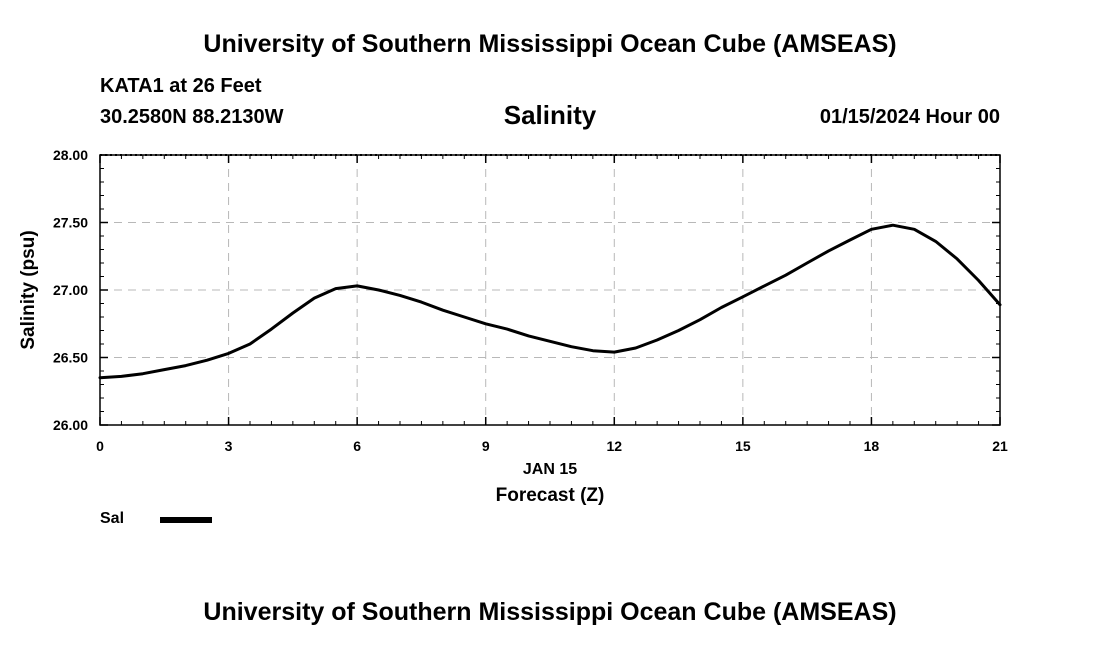  I want to click on x-tick-label: 6, so click(357, 446).